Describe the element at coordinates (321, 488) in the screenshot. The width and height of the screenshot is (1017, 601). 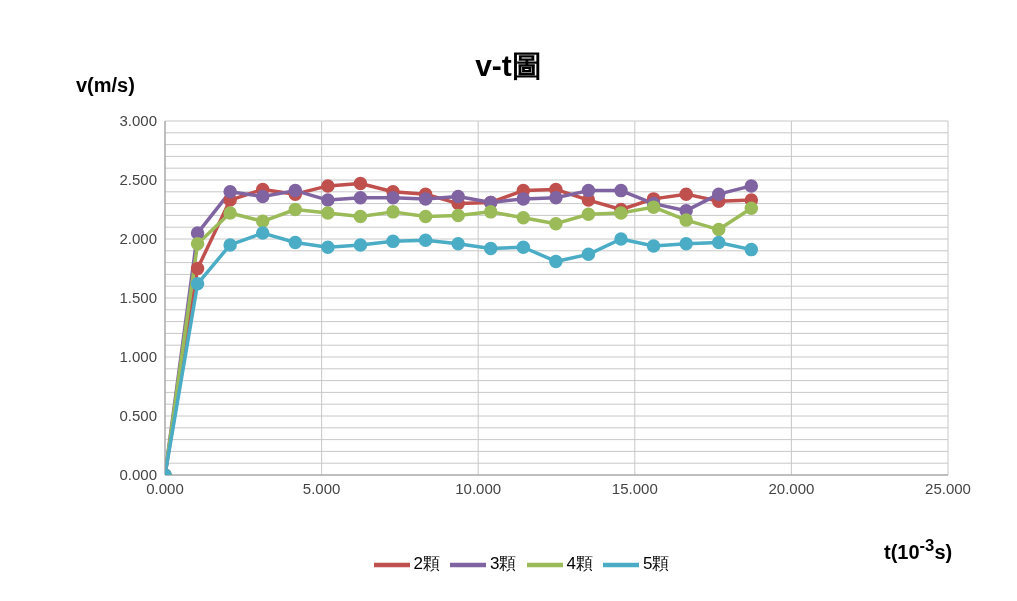
I see `x-tick-label: 5.000` at that location.